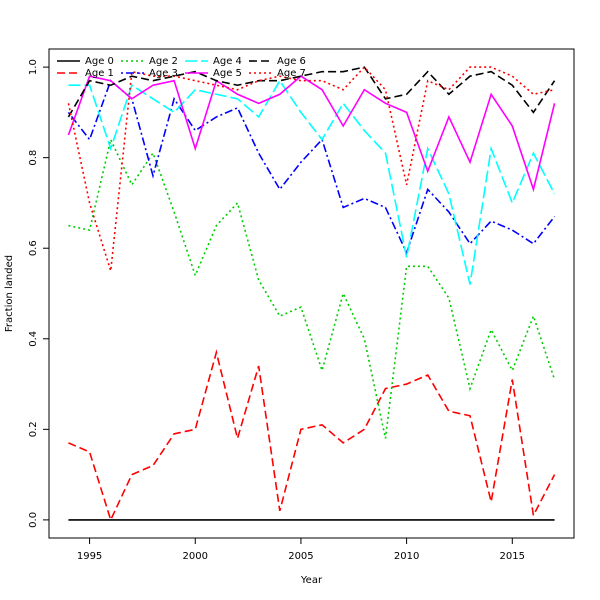 Image resolution: width=600 pixels, height=600 pixels. I want to click on y-tick-label: 0.4, so click(33, 339).